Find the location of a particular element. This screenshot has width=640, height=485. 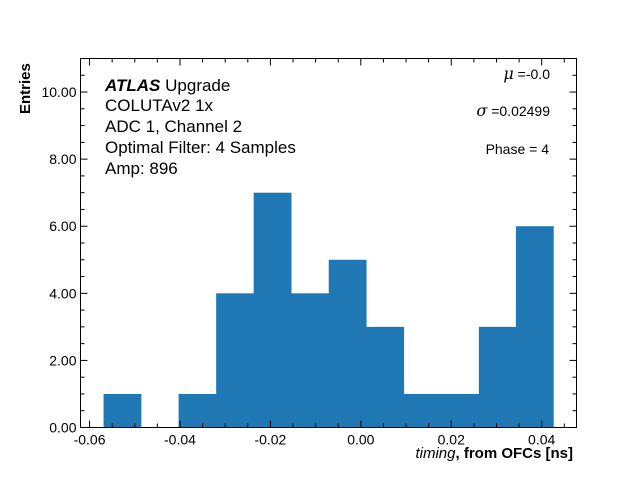

x-axis-label-rest: , from OFCs [ns] is located at coordinates (514, 453).